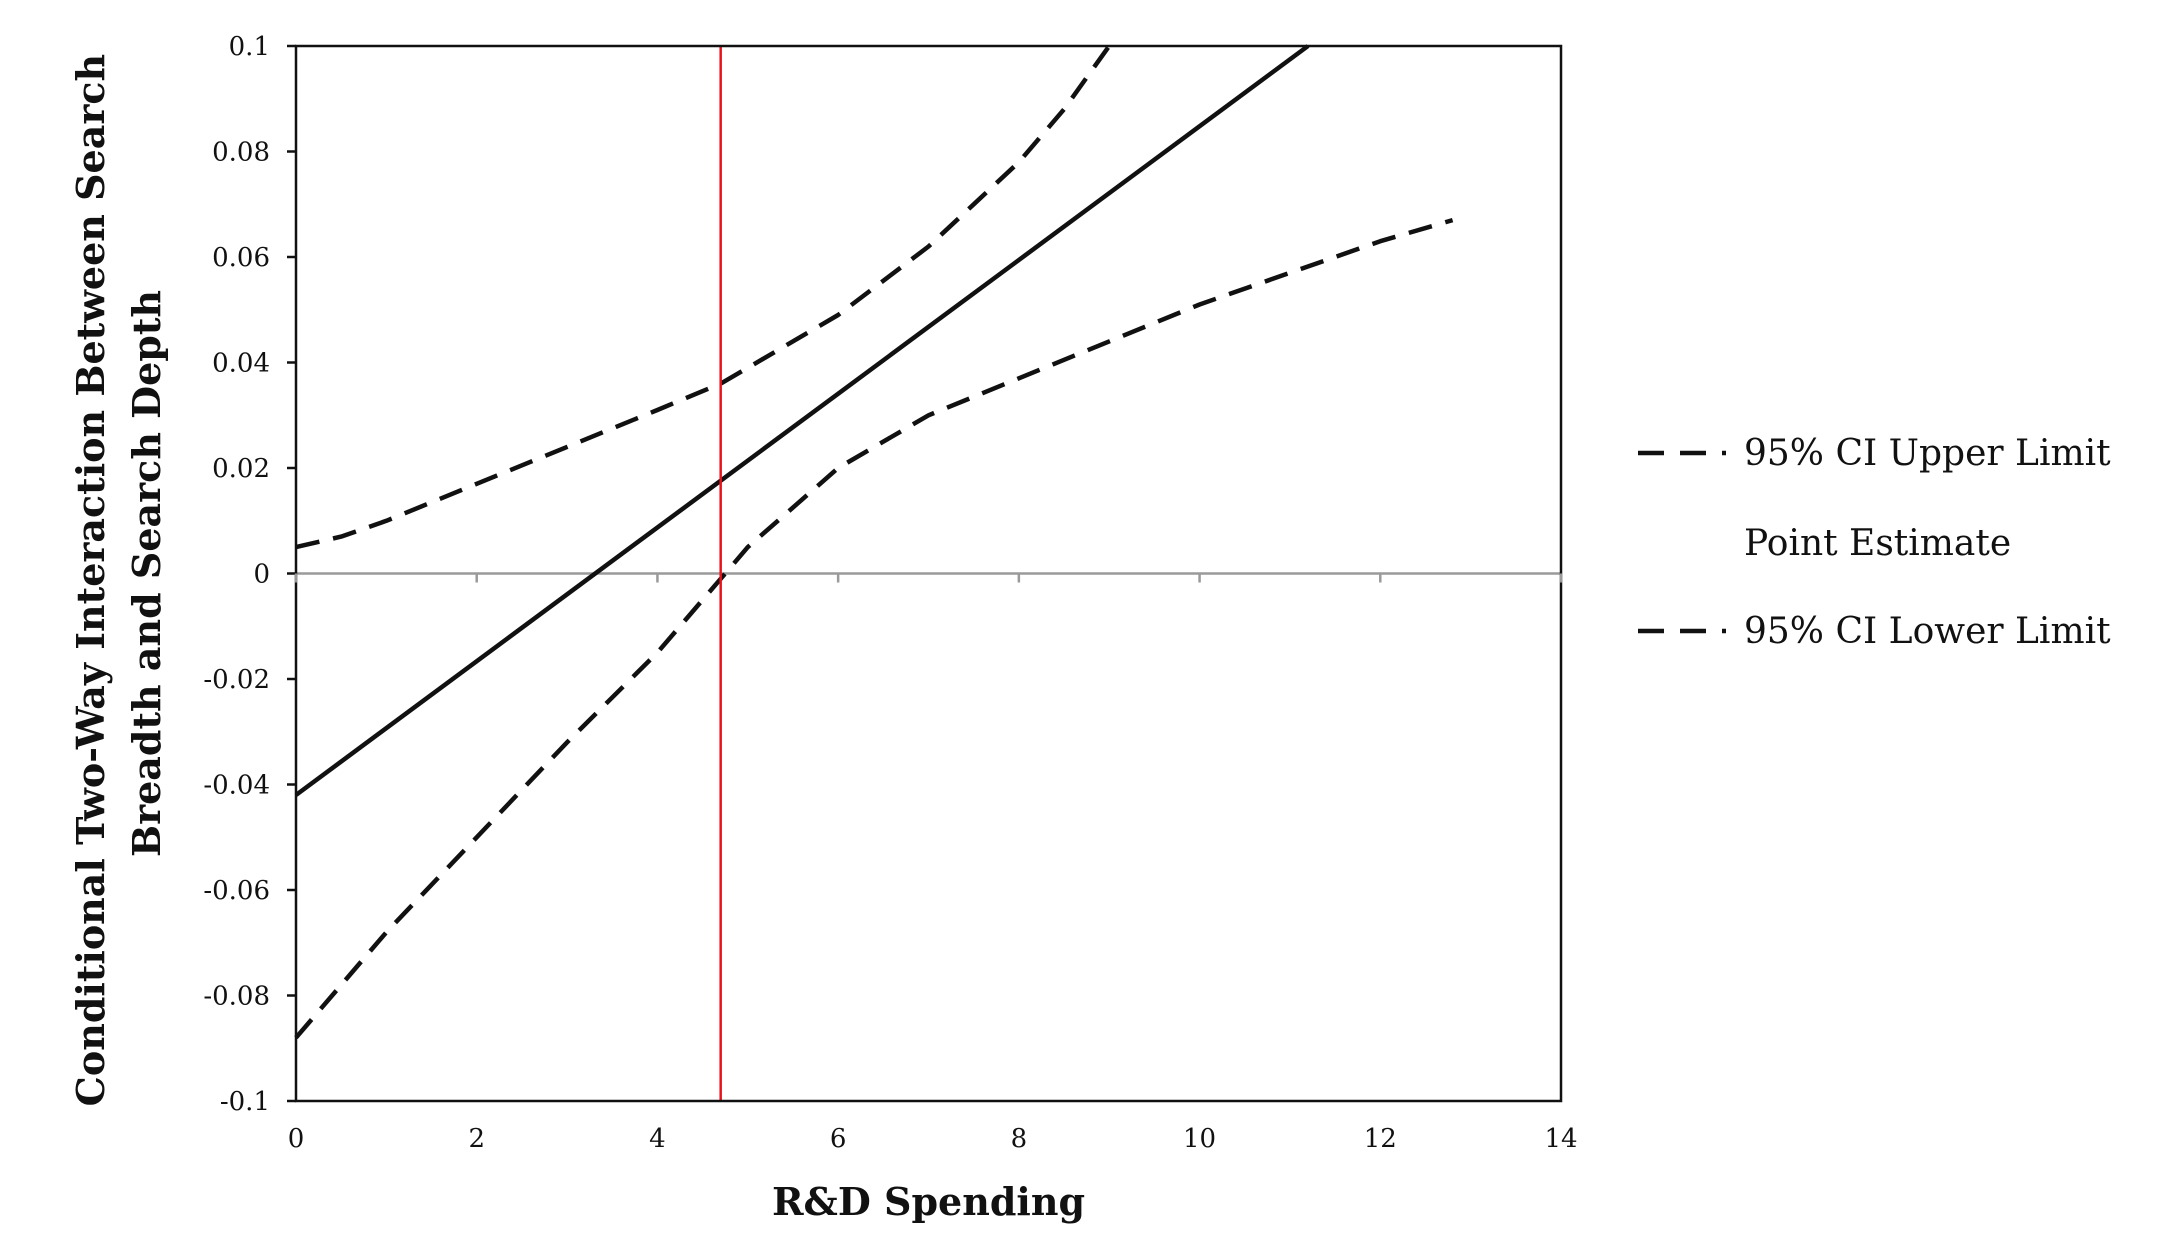 The height and width of the screenshot is (1259, 2164). What do you see at coordinates (241, 364) in the screenshot?
I see `y-tick-label: 0.04` at bounding box center [241, 364].